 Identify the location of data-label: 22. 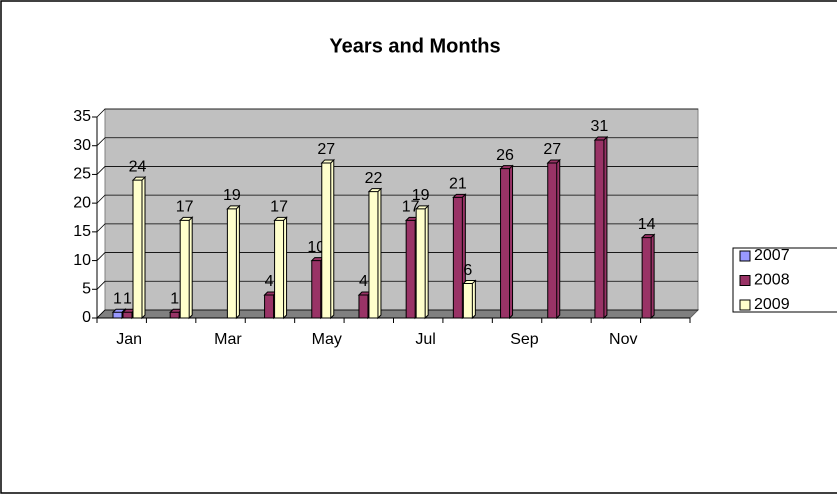
(374, 178).